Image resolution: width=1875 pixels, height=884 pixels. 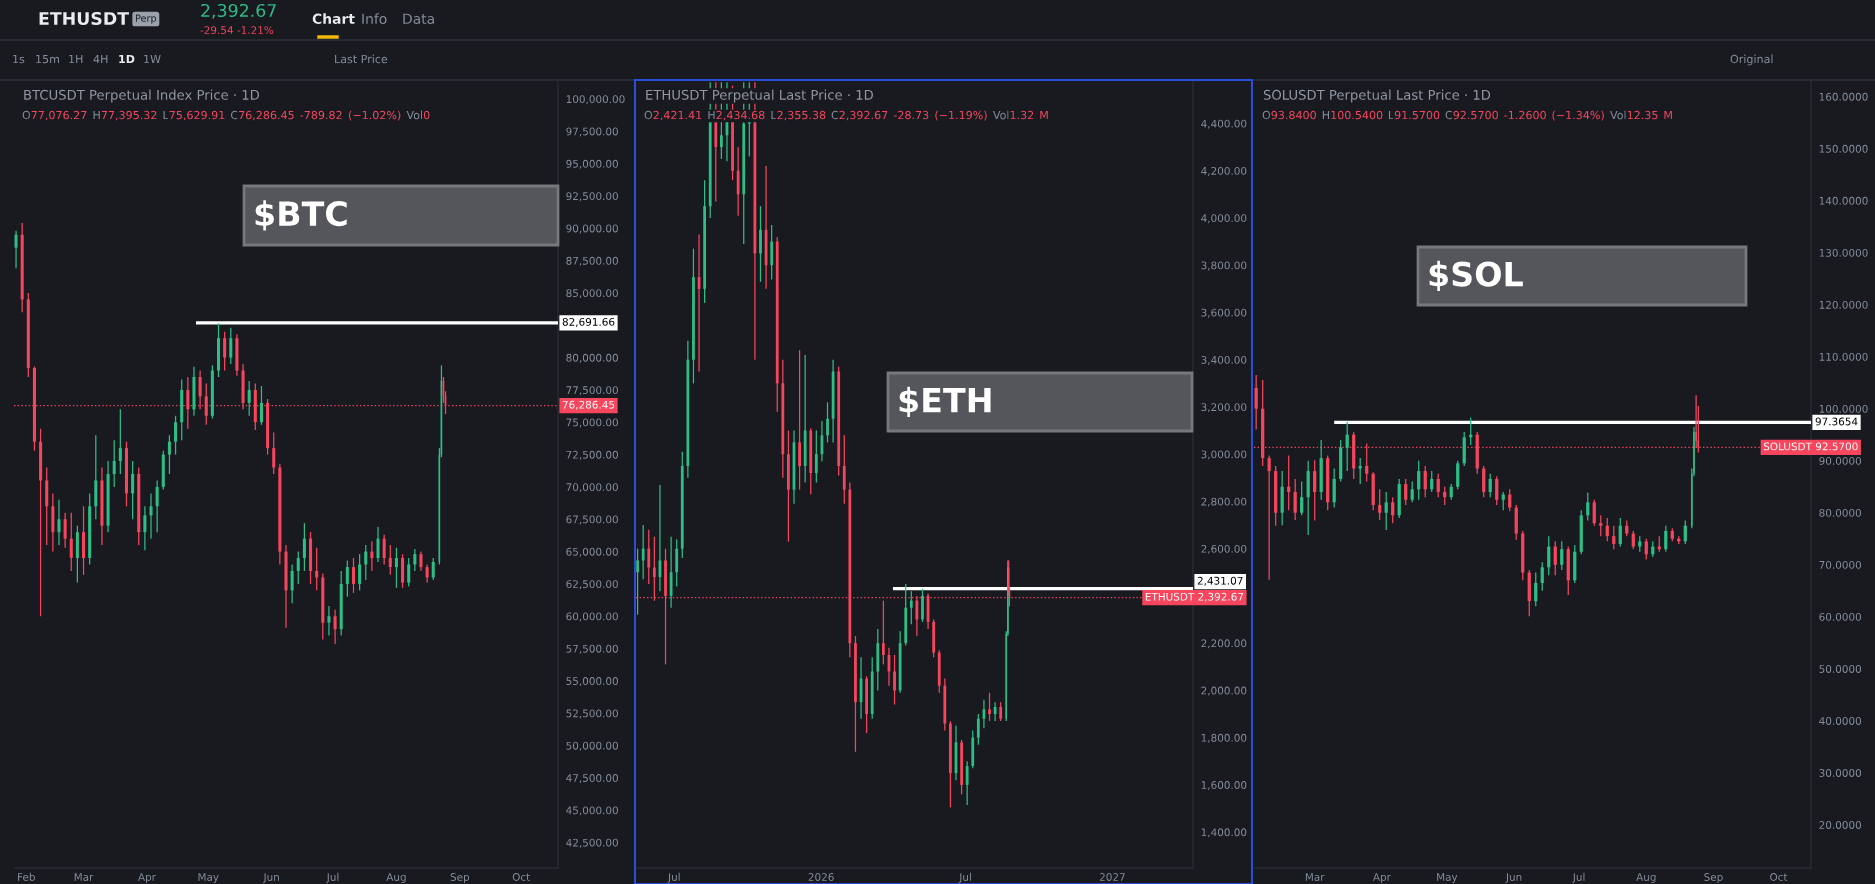 What do you see at coordinates (1224, 455) in the screenshot?
I see `y-tick-label: 3,000.00` at bounding box center [1224, 455].